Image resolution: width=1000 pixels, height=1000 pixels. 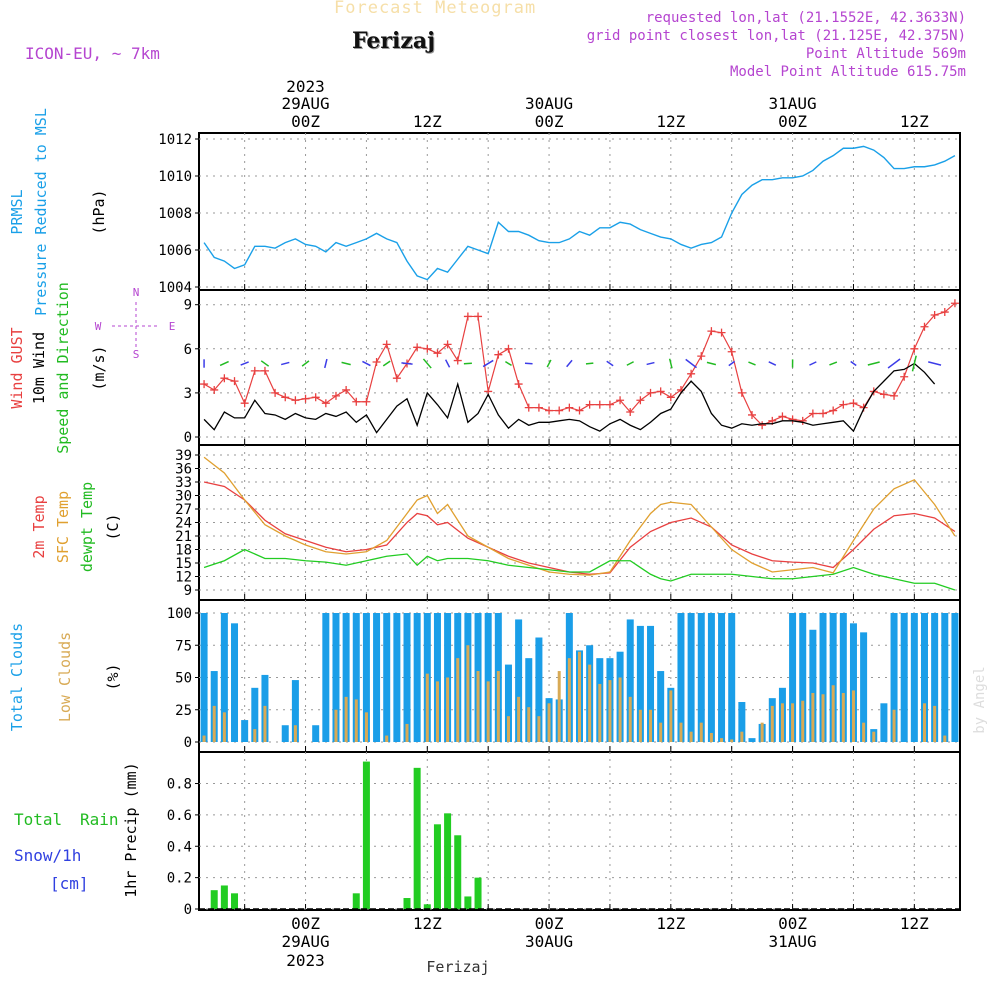 I want to click on pressure-line, so click(x=579, y=213).